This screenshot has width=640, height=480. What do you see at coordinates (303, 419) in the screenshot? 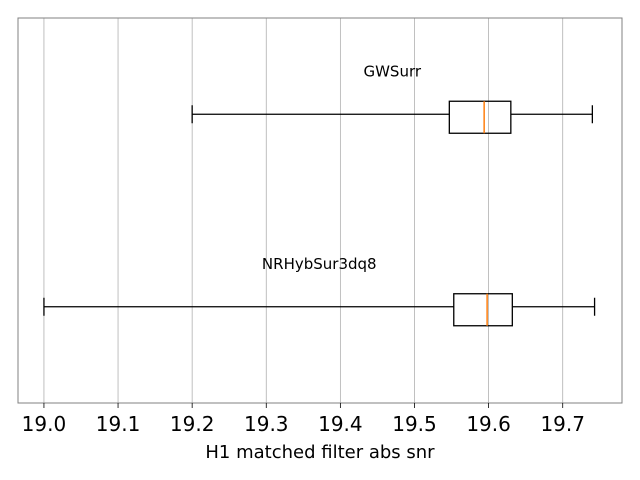
I see `x-ticks: 19.0 19.1 19.2 19.3 19.4 19.5 19.6 19.7` at bounding box center [303, 419].